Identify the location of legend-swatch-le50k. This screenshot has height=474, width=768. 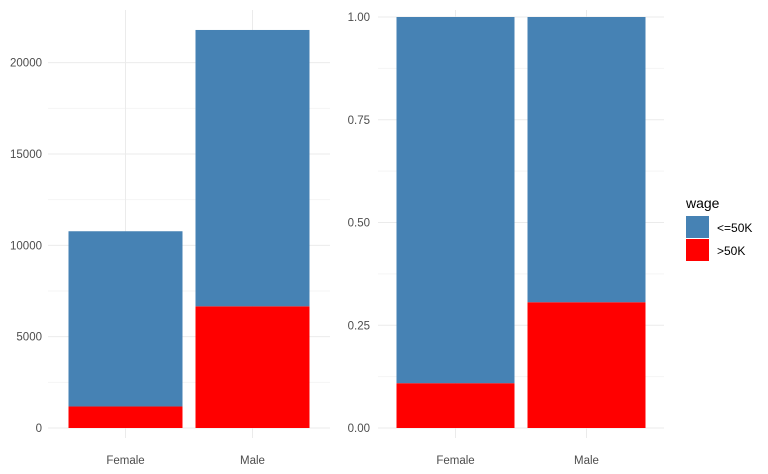
(697, 227).